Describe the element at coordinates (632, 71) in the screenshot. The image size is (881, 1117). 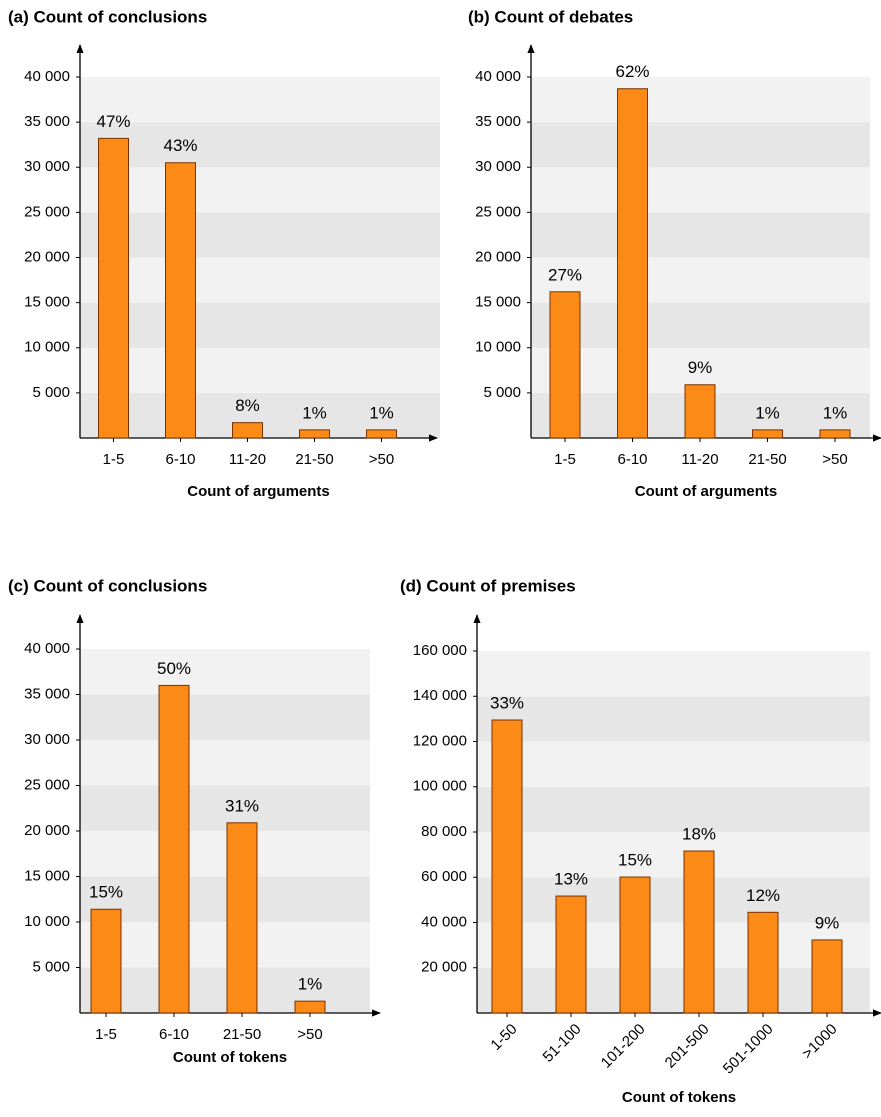
I see `bar-label: 62%` at that location.